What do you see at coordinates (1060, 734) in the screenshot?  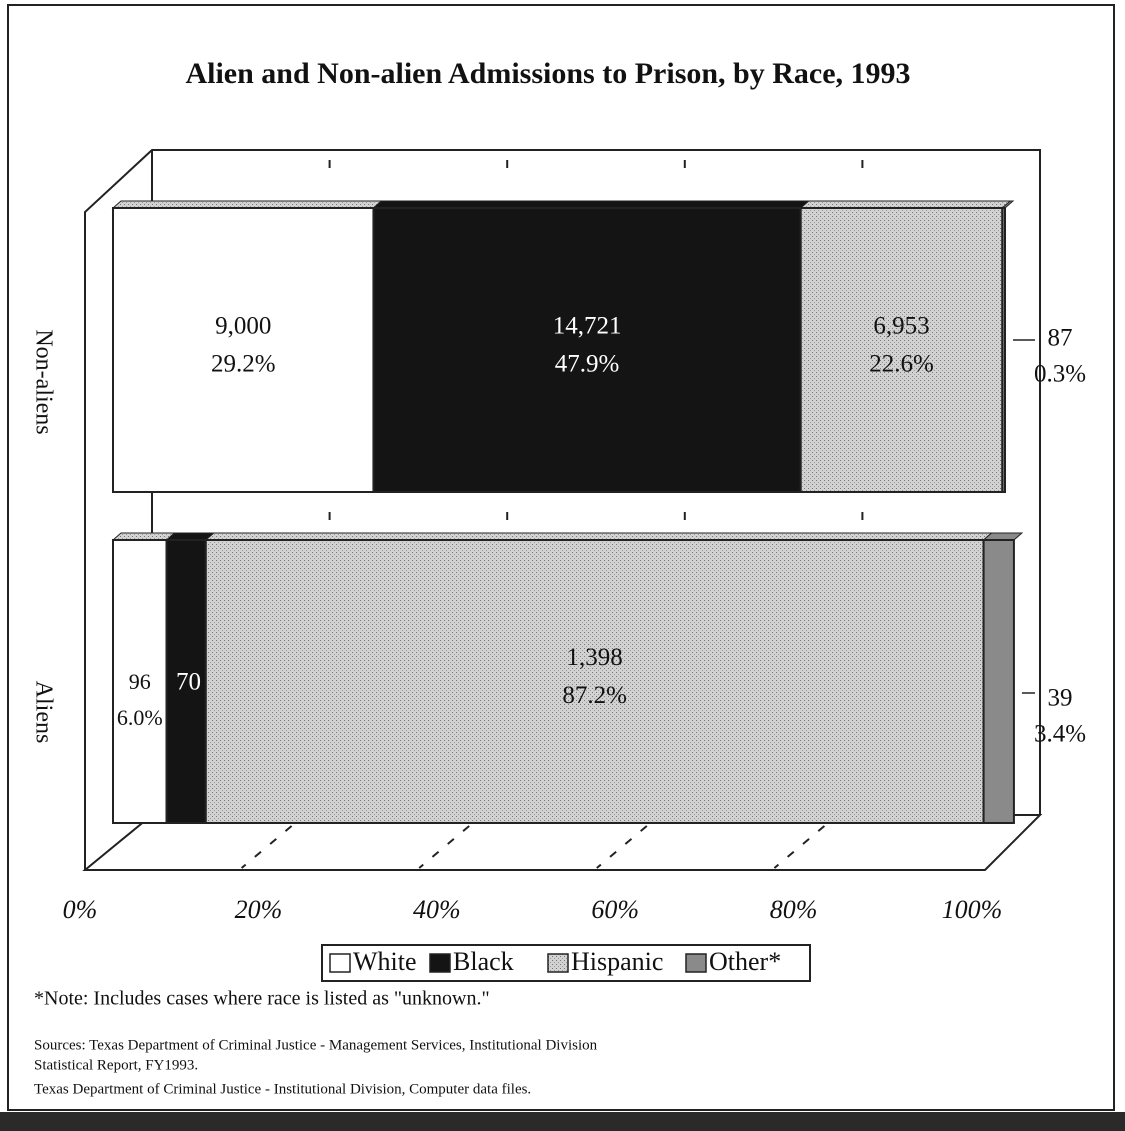 I see `value-label: 3.4%` at bounding box center [1060, 734].